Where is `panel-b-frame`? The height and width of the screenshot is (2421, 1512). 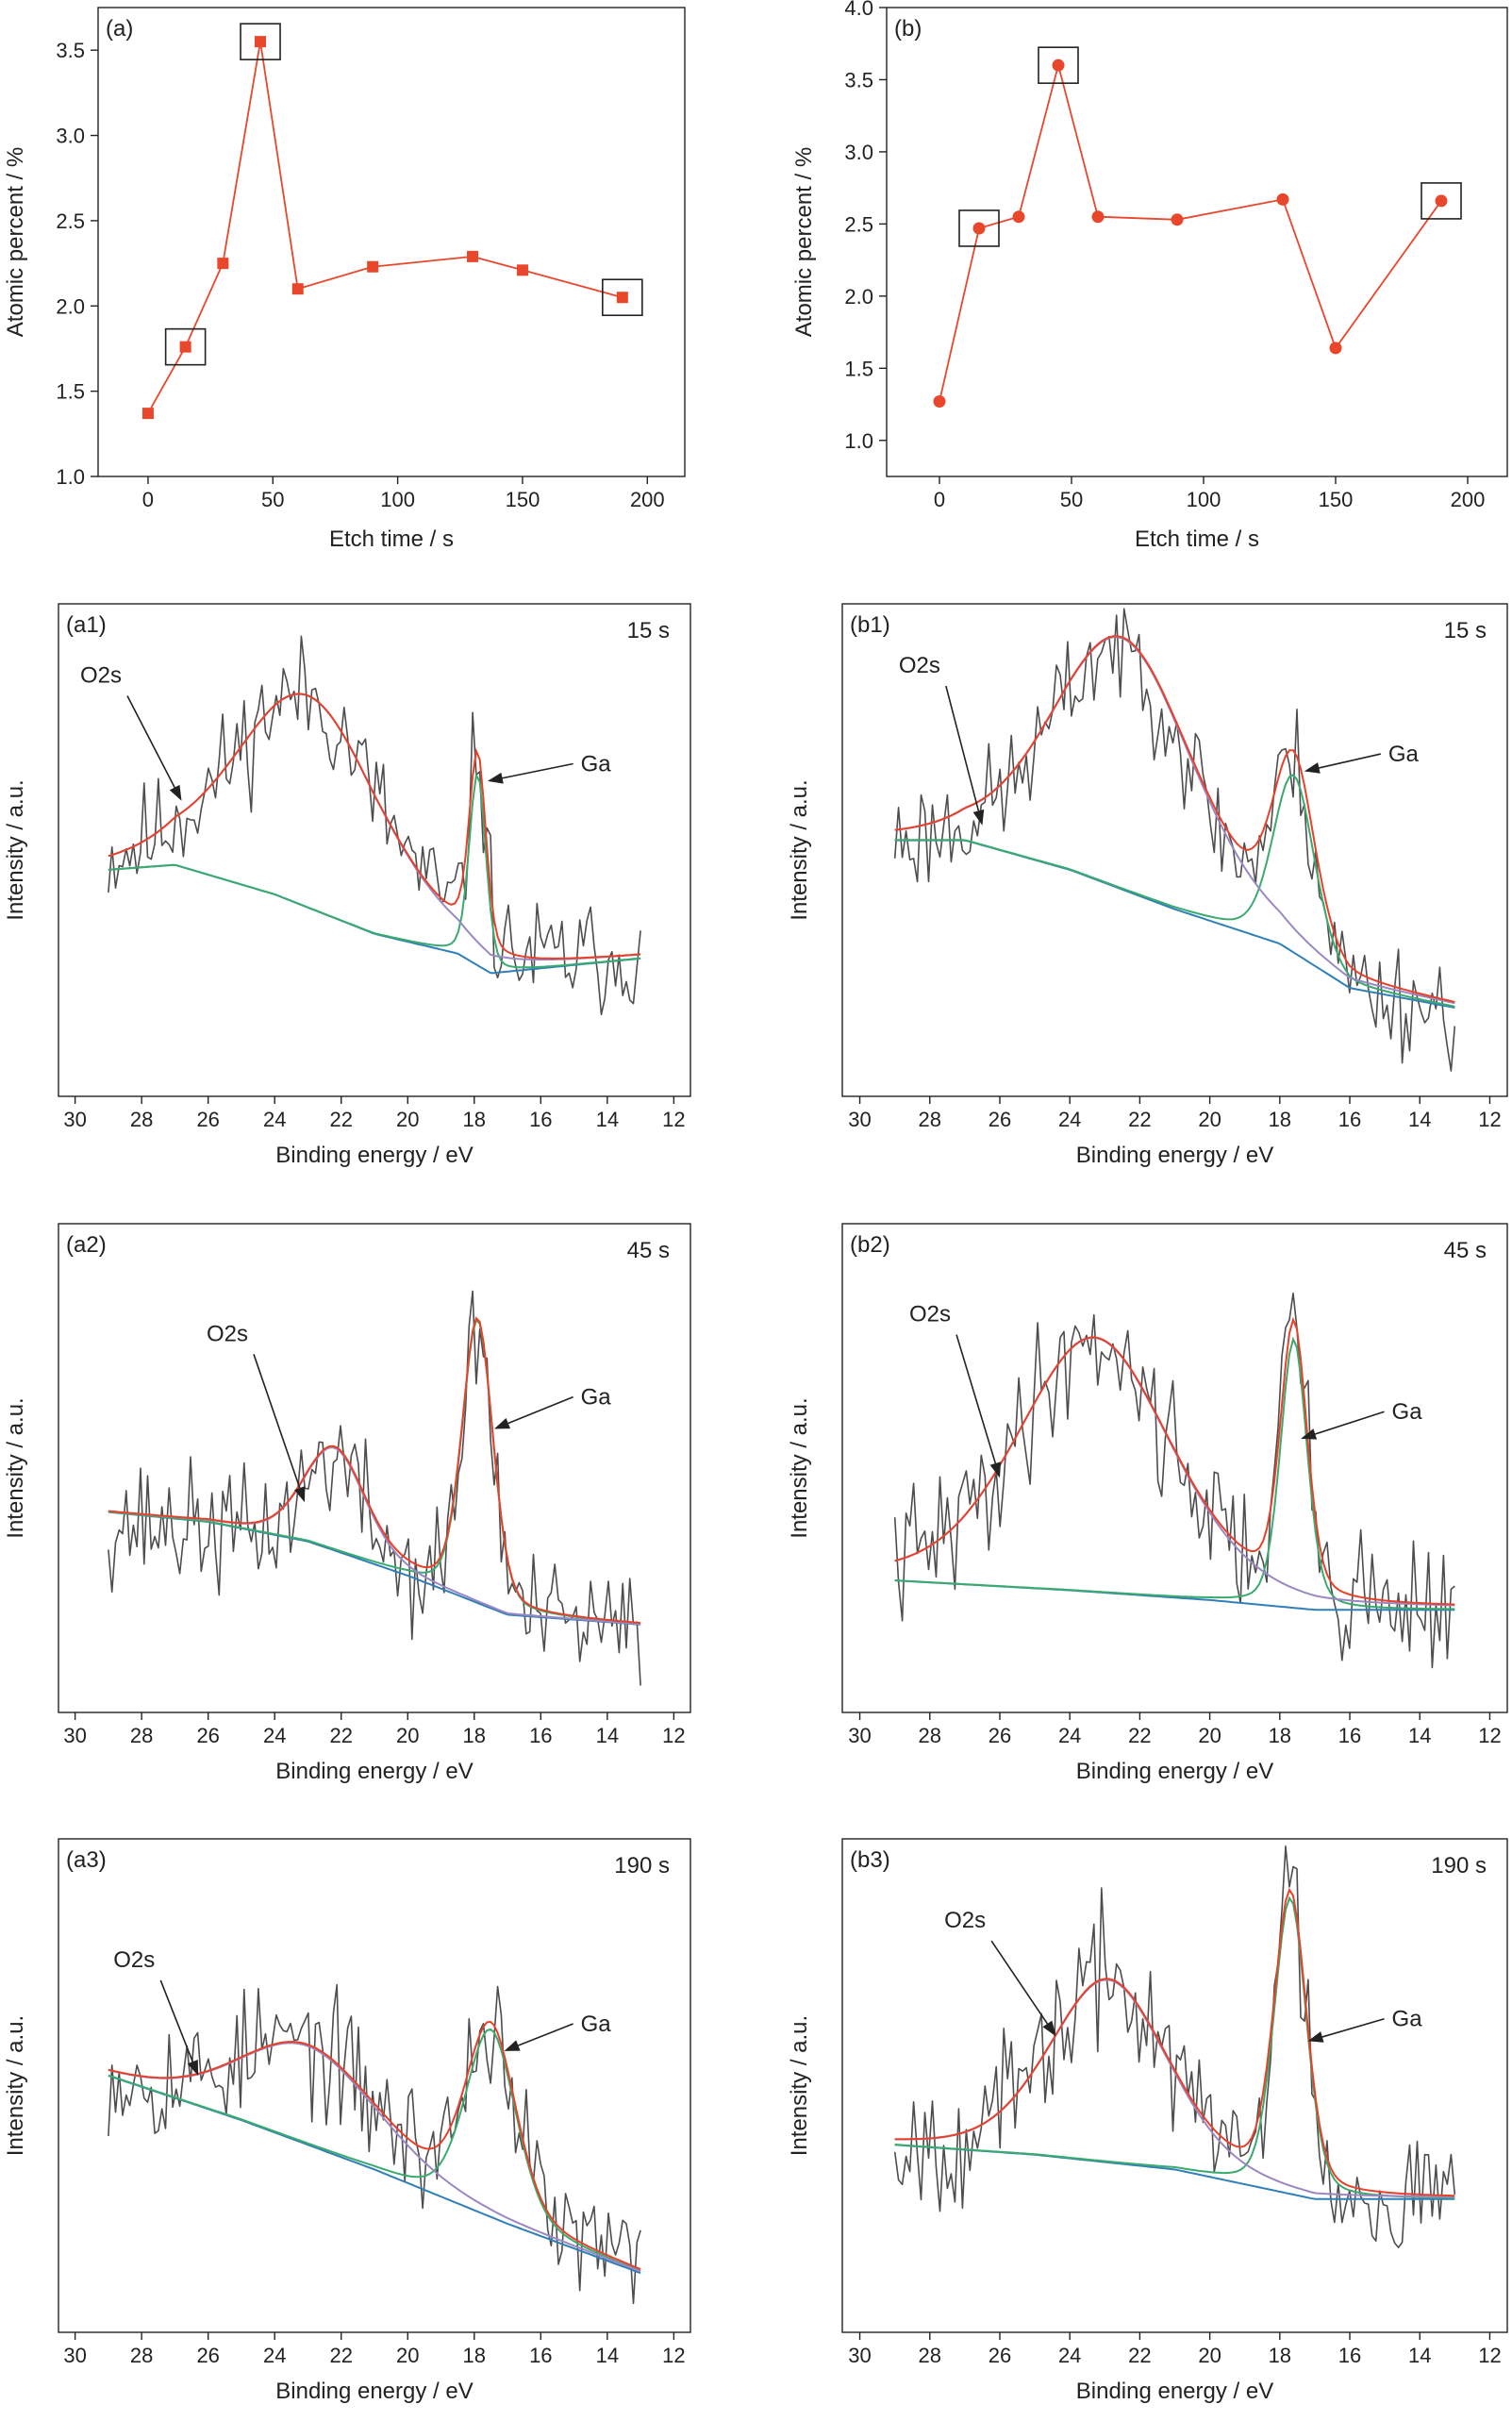 panel-b-frame is located at coordinates (1197, 242).